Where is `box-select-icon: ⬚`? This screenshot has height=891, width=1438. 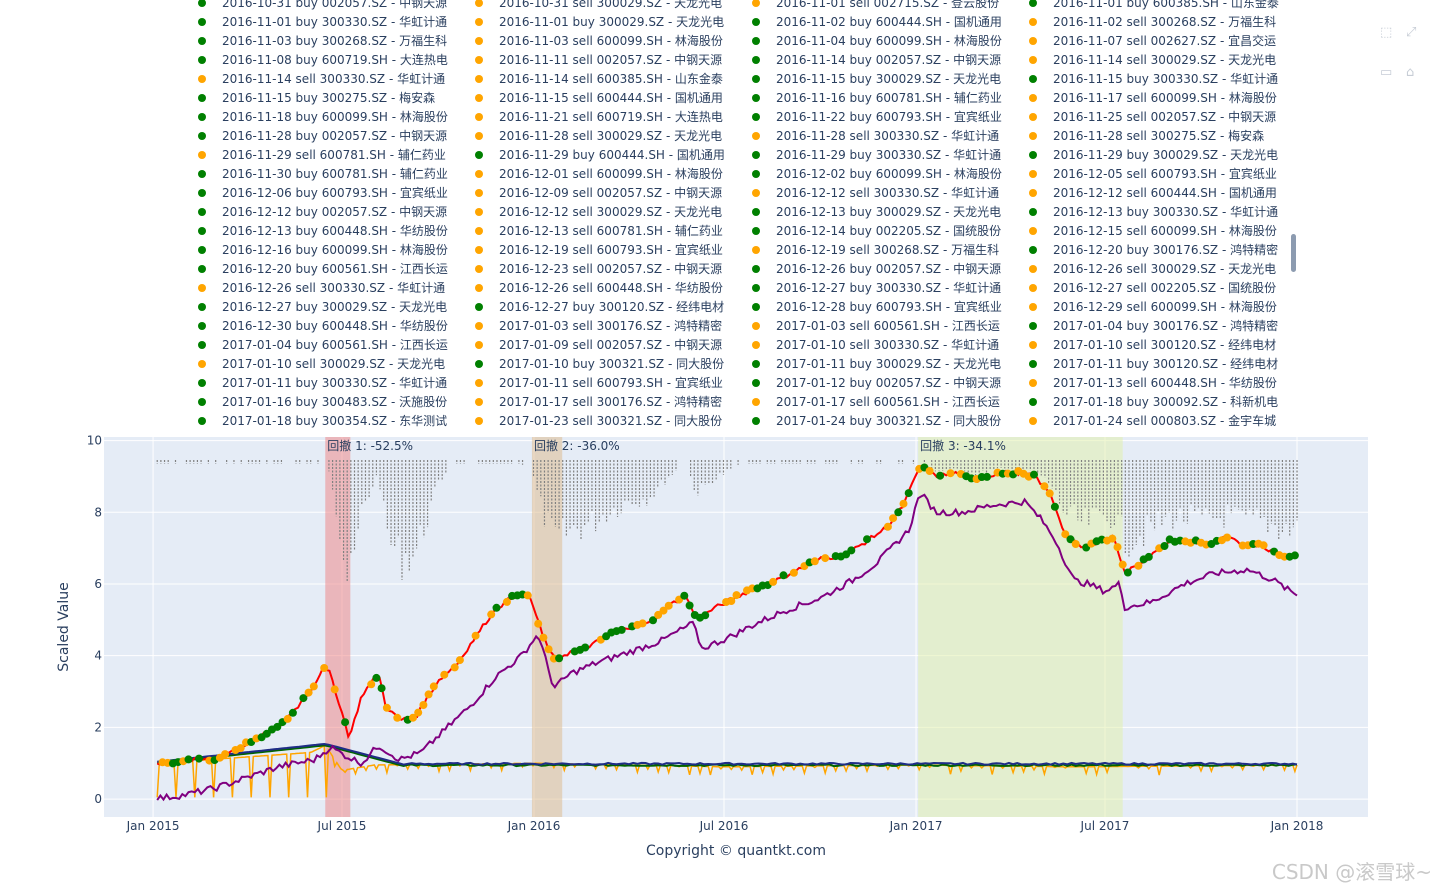
box-select-icon: ⬚ is located at coordinates (1386, 32).